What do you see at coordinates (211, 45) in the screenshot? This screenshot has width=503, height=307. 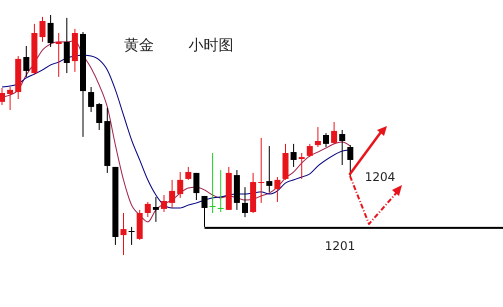 I see `text: 小时图` at bounding box center [211, 45].